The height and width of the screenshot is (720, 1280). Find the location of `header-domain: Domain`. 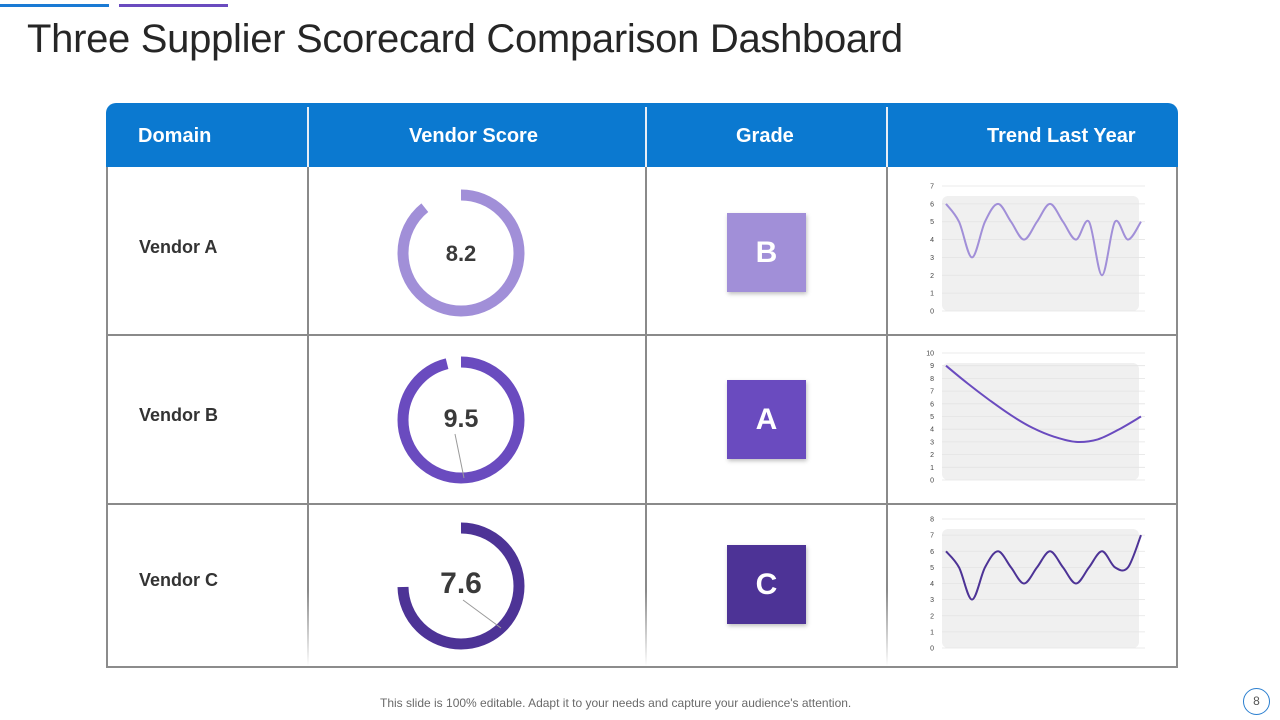

header-domain: Domain is located at coordinates (175, 136).